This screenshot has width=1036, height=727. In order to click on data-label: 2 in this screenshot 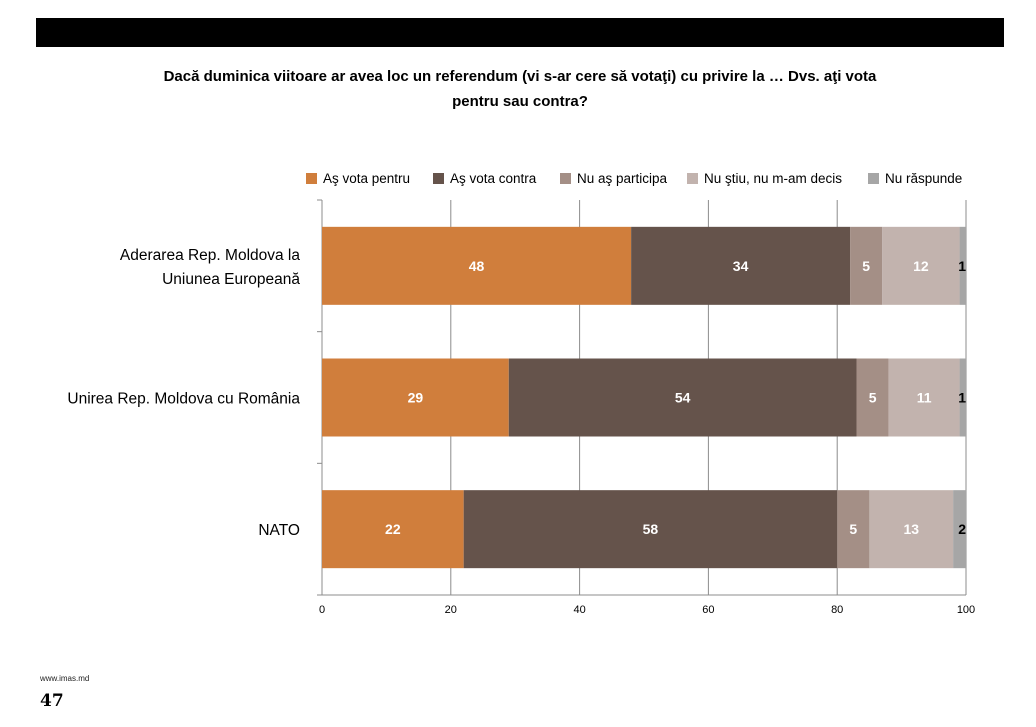, I will do `click(962, 529)`.